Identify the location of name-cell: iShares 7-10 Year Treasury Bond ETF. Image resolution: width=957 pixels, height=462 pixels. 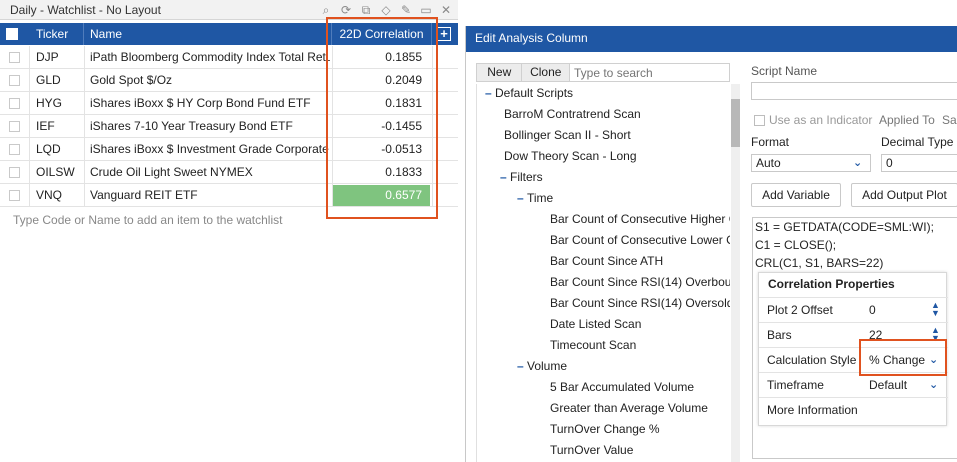
(191, 126).